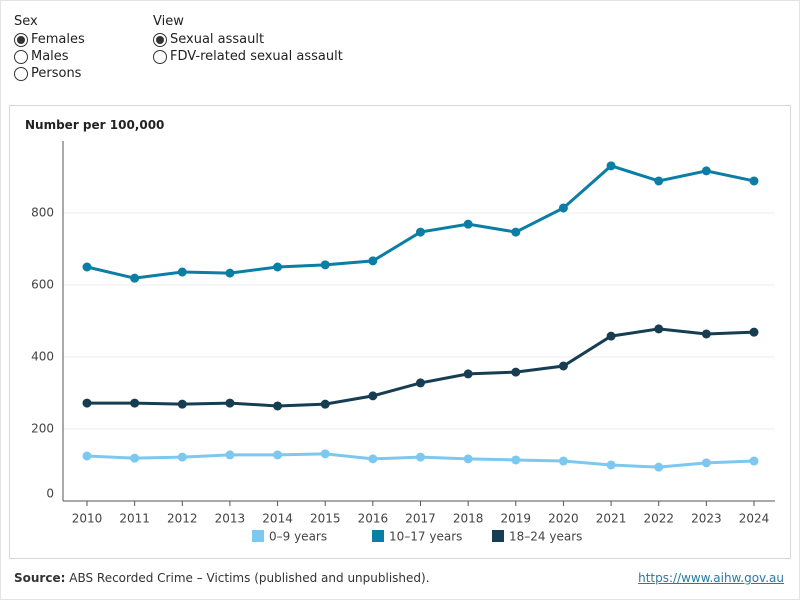 This screenshot has width=800, height=600. I want to click on x-tick-label: 2021, so click(611, 519).